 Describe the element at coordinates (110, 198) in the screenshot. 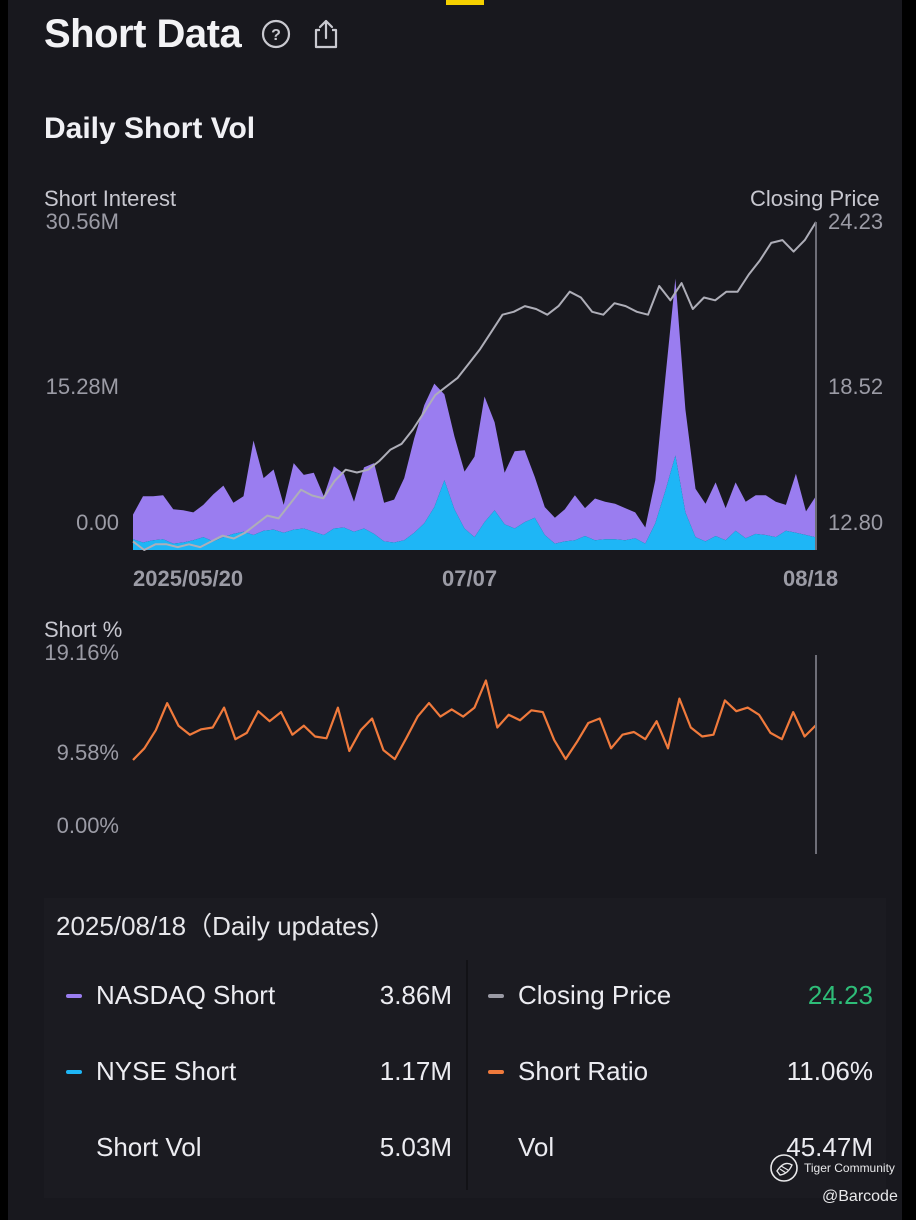

I see `left-axis-label: Short Interest` at that location.